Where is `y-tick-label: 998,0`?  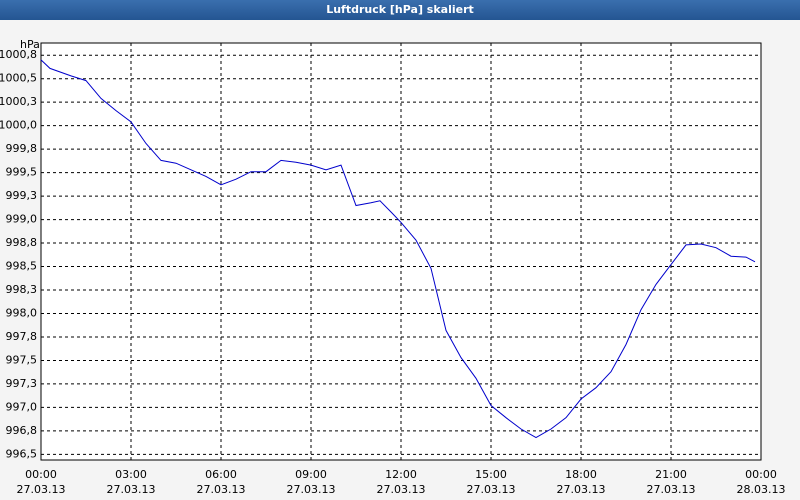 y-tick-label: 998,0 is located at coordinates (22, 312).